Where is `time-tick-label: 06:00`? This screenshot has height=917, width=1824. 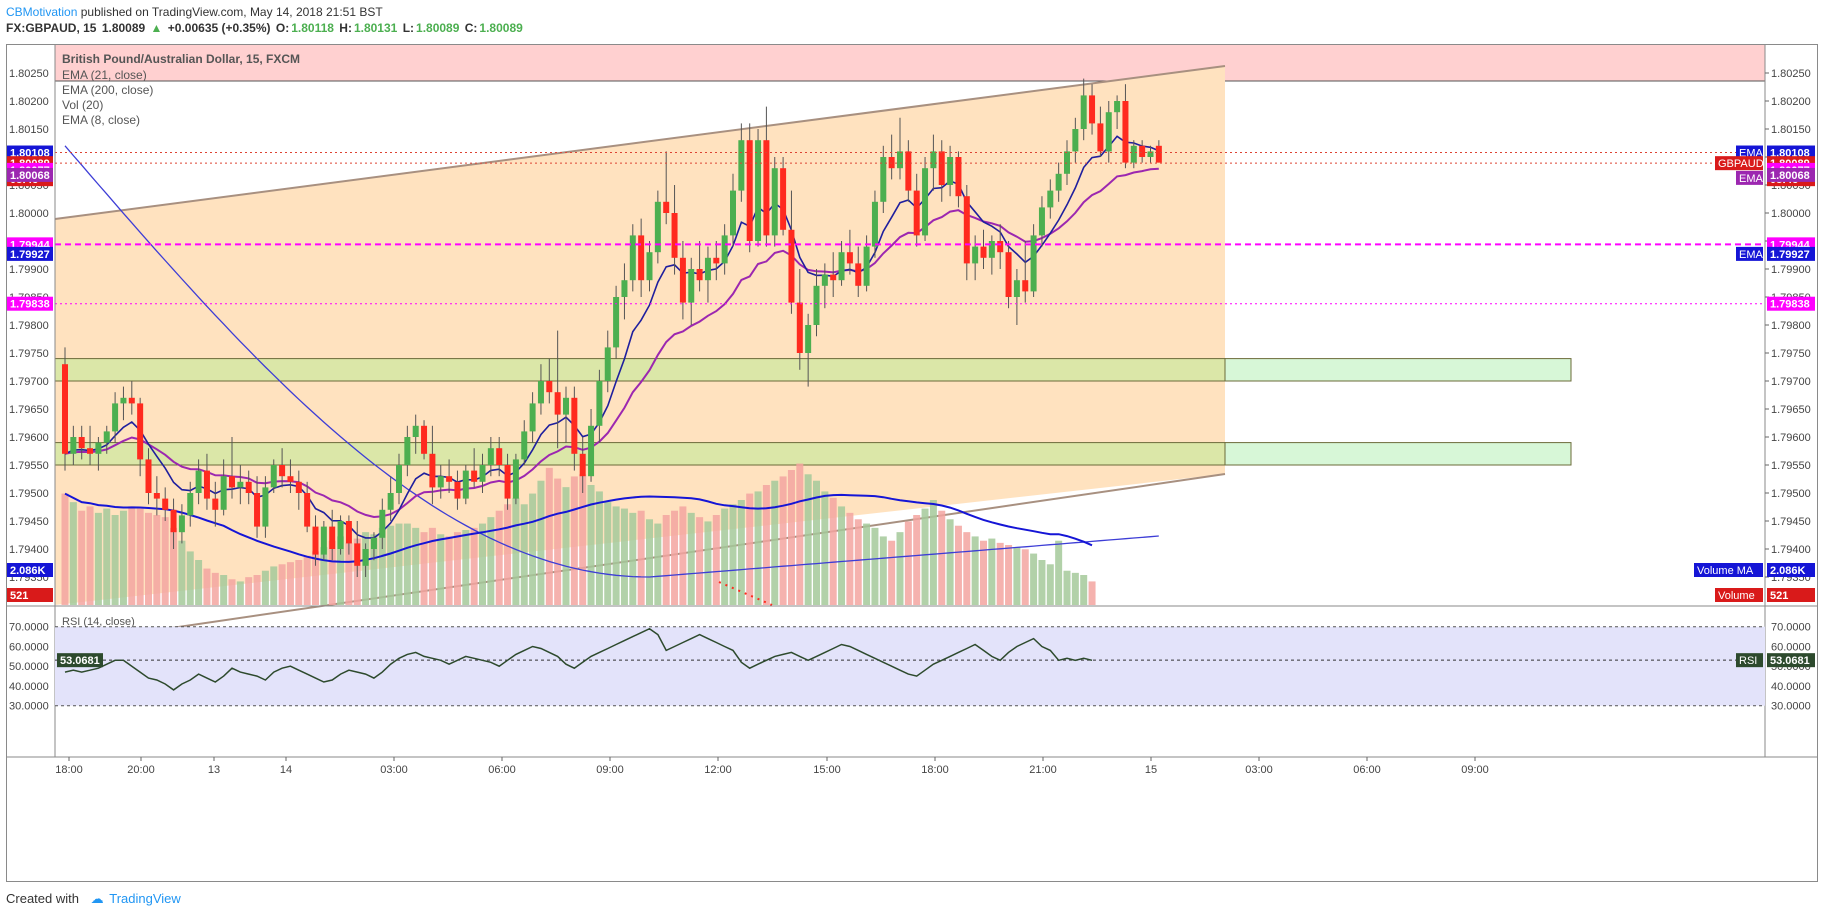
time-tick-label: 06:00 is located at coordinates (1367, 770).